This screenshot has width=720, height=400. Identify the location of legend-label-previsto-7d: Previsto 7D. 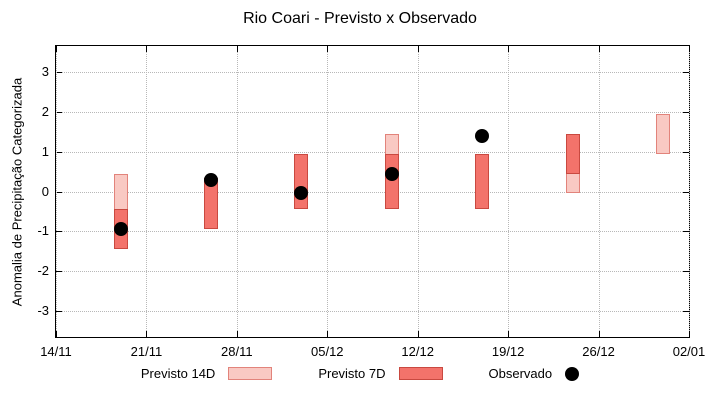
(352, 373).